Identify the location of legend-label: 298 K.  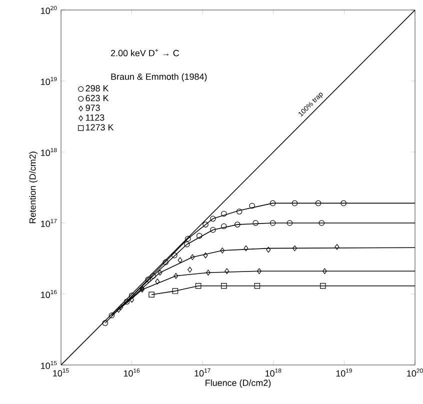
(97, 88).